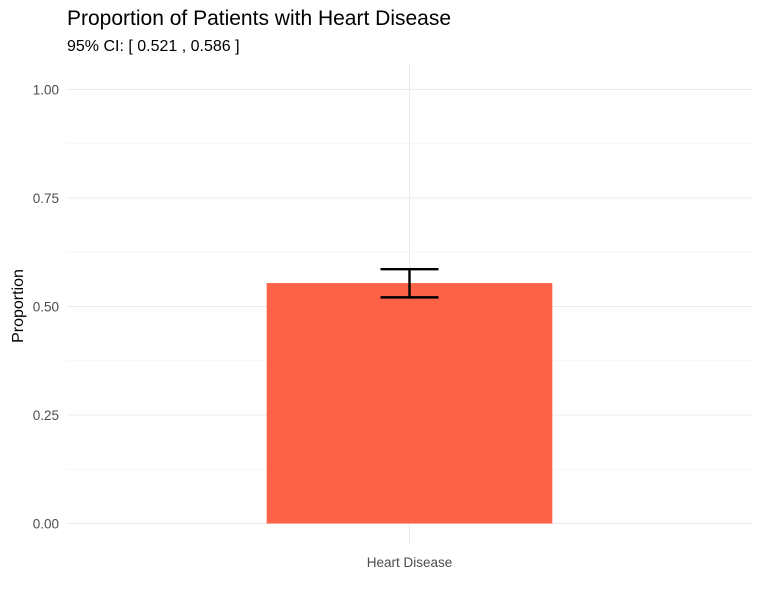 The height and width of the screenshot is (601, 763). Describe the element at coordinates (46, 198) in the screenshot. I see `y-tick-label: 0.75` at that location.